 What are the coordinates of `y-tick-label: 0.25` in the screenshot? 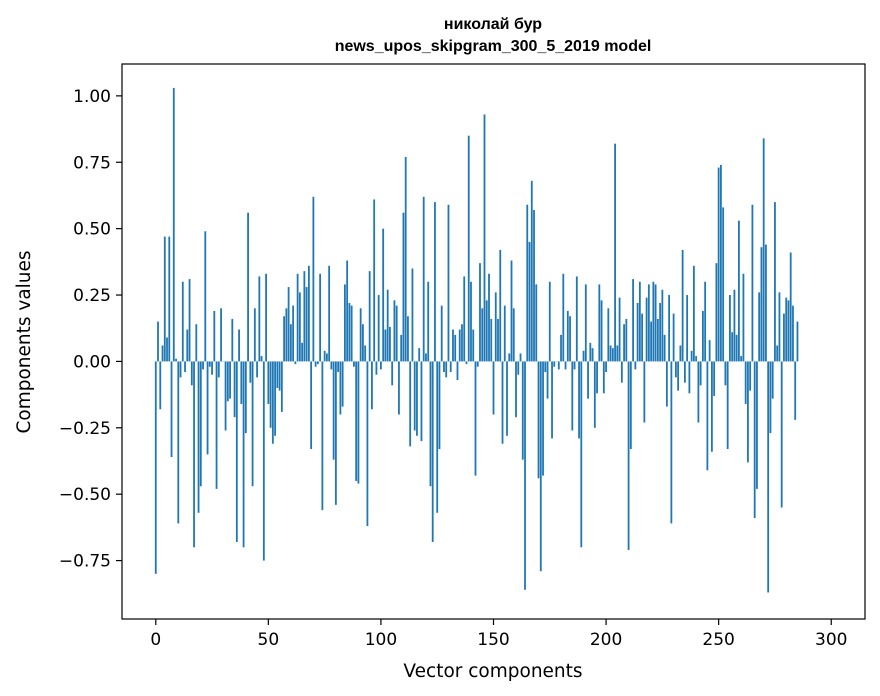 It's located at (92, 296).